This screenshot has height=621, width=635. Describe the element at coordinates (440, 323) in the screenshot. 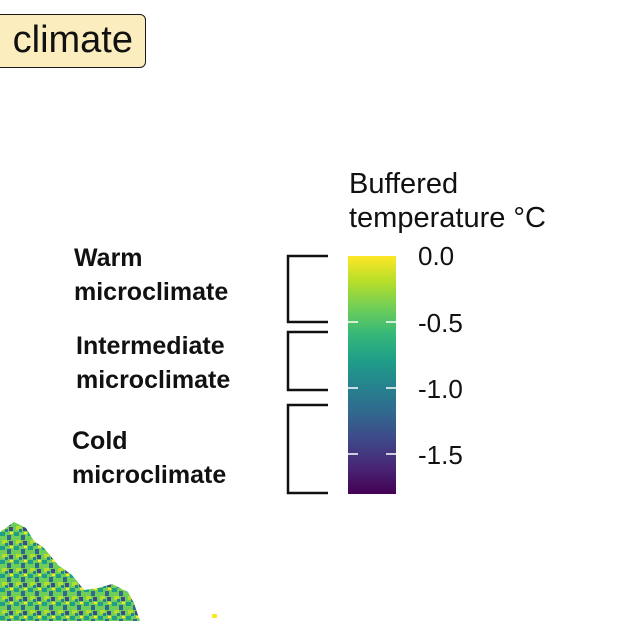

I see `tick-label-1: -0.5` at that location.